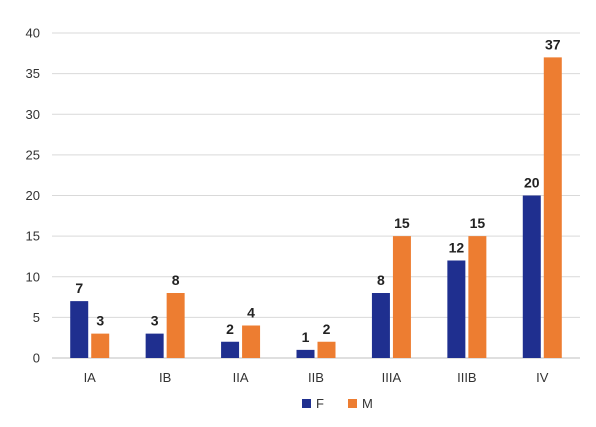 The image size is (596, 427). I want to click on x-tick-label: IIIA, so click(392, 377).